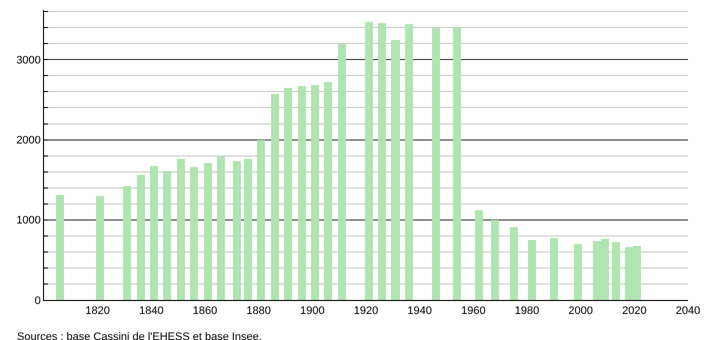  What do you see at coordinates (28, 60) in the screenshot?
I see `y-tick-label: 3000` at bounding box center [28, 60].